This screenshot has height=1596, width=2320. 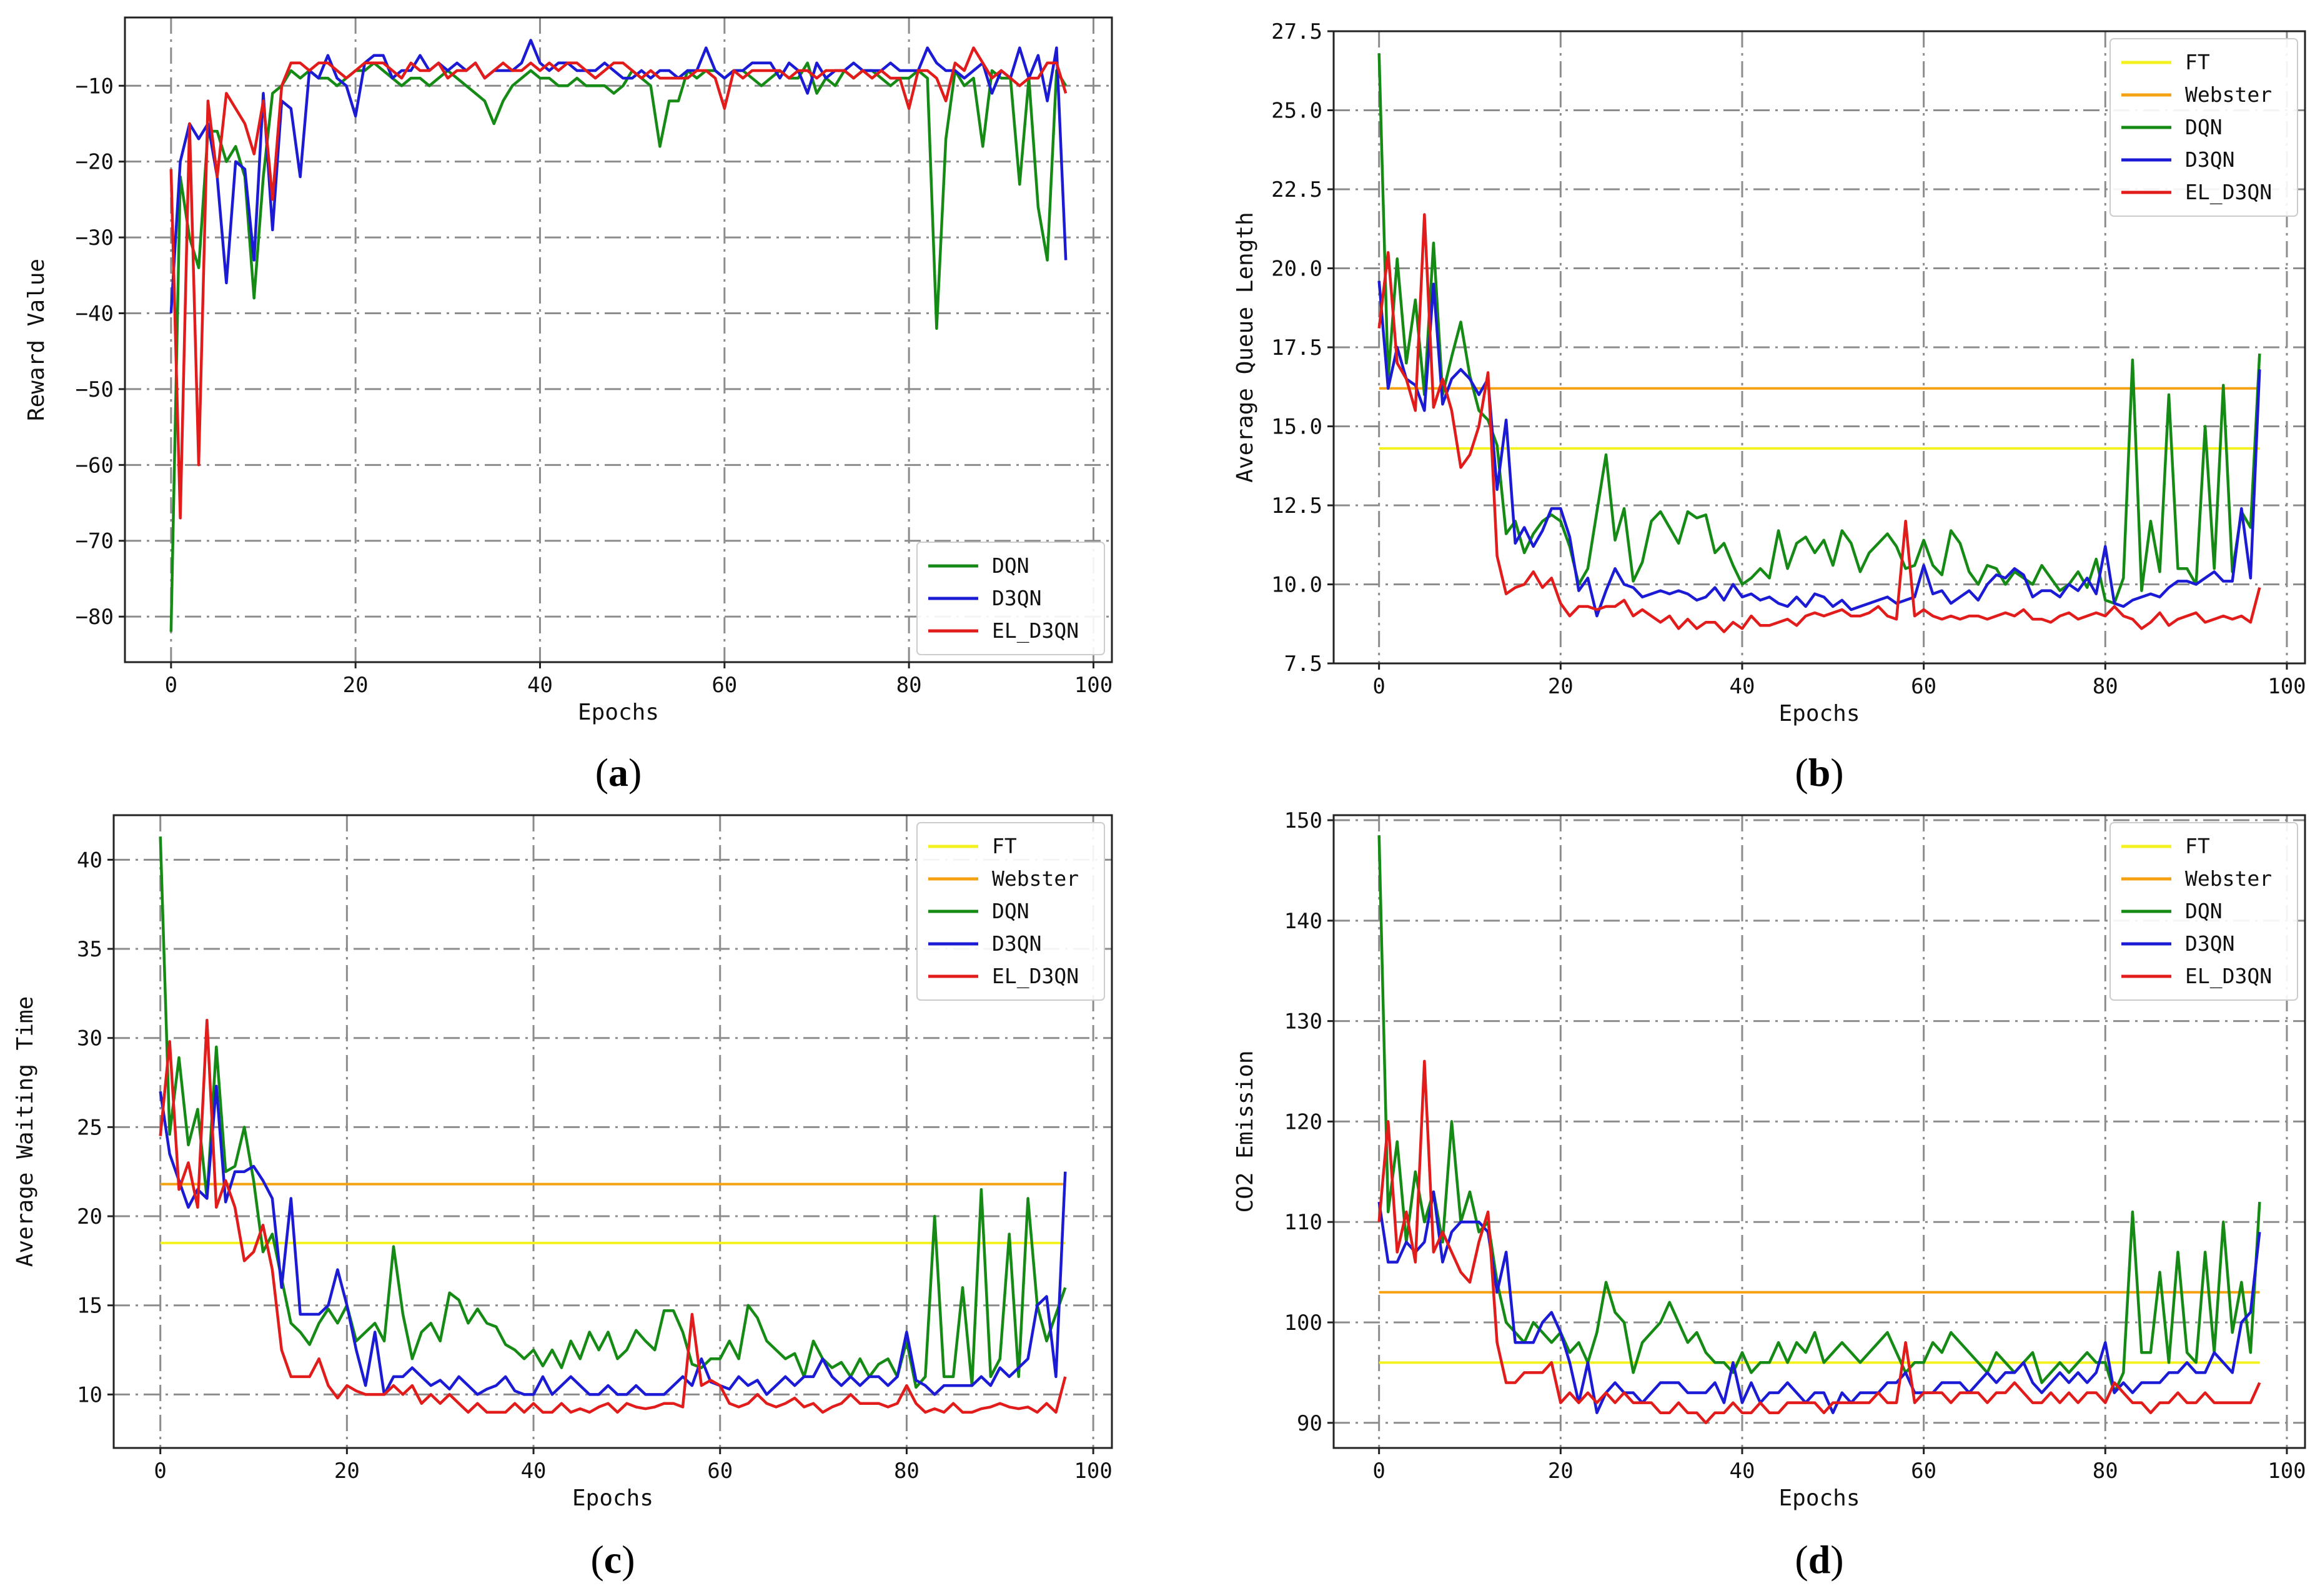 I want to click on y-tick-label: −20, so click(x=95, y=162).